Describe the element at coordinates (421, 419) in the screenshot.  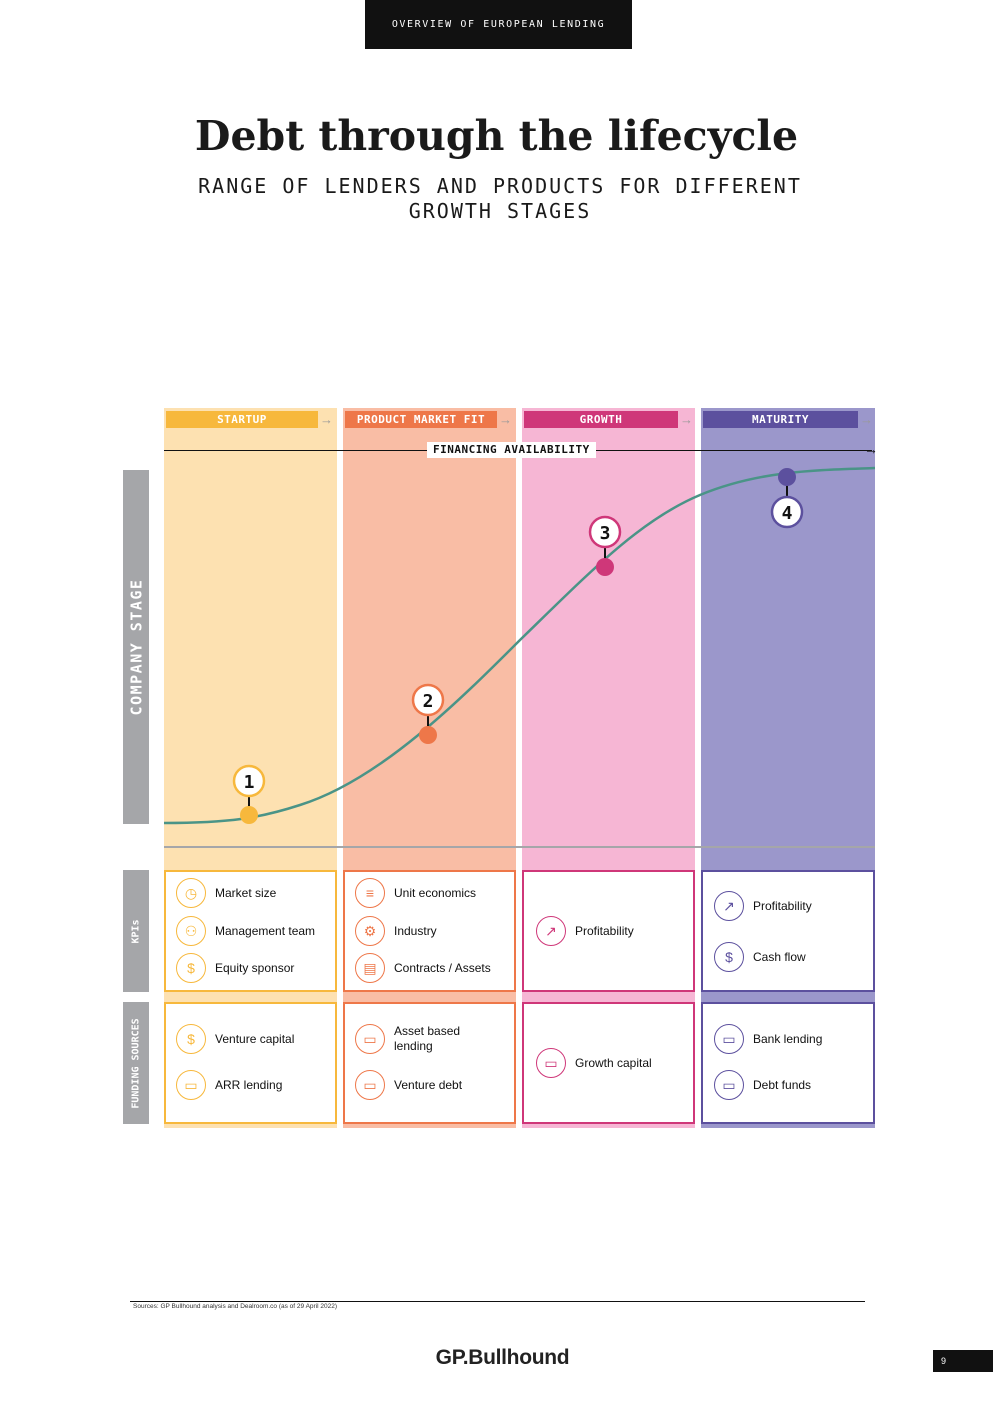
I see `stage-label-pmf: PRODUCT MARKET FIT` at that location.